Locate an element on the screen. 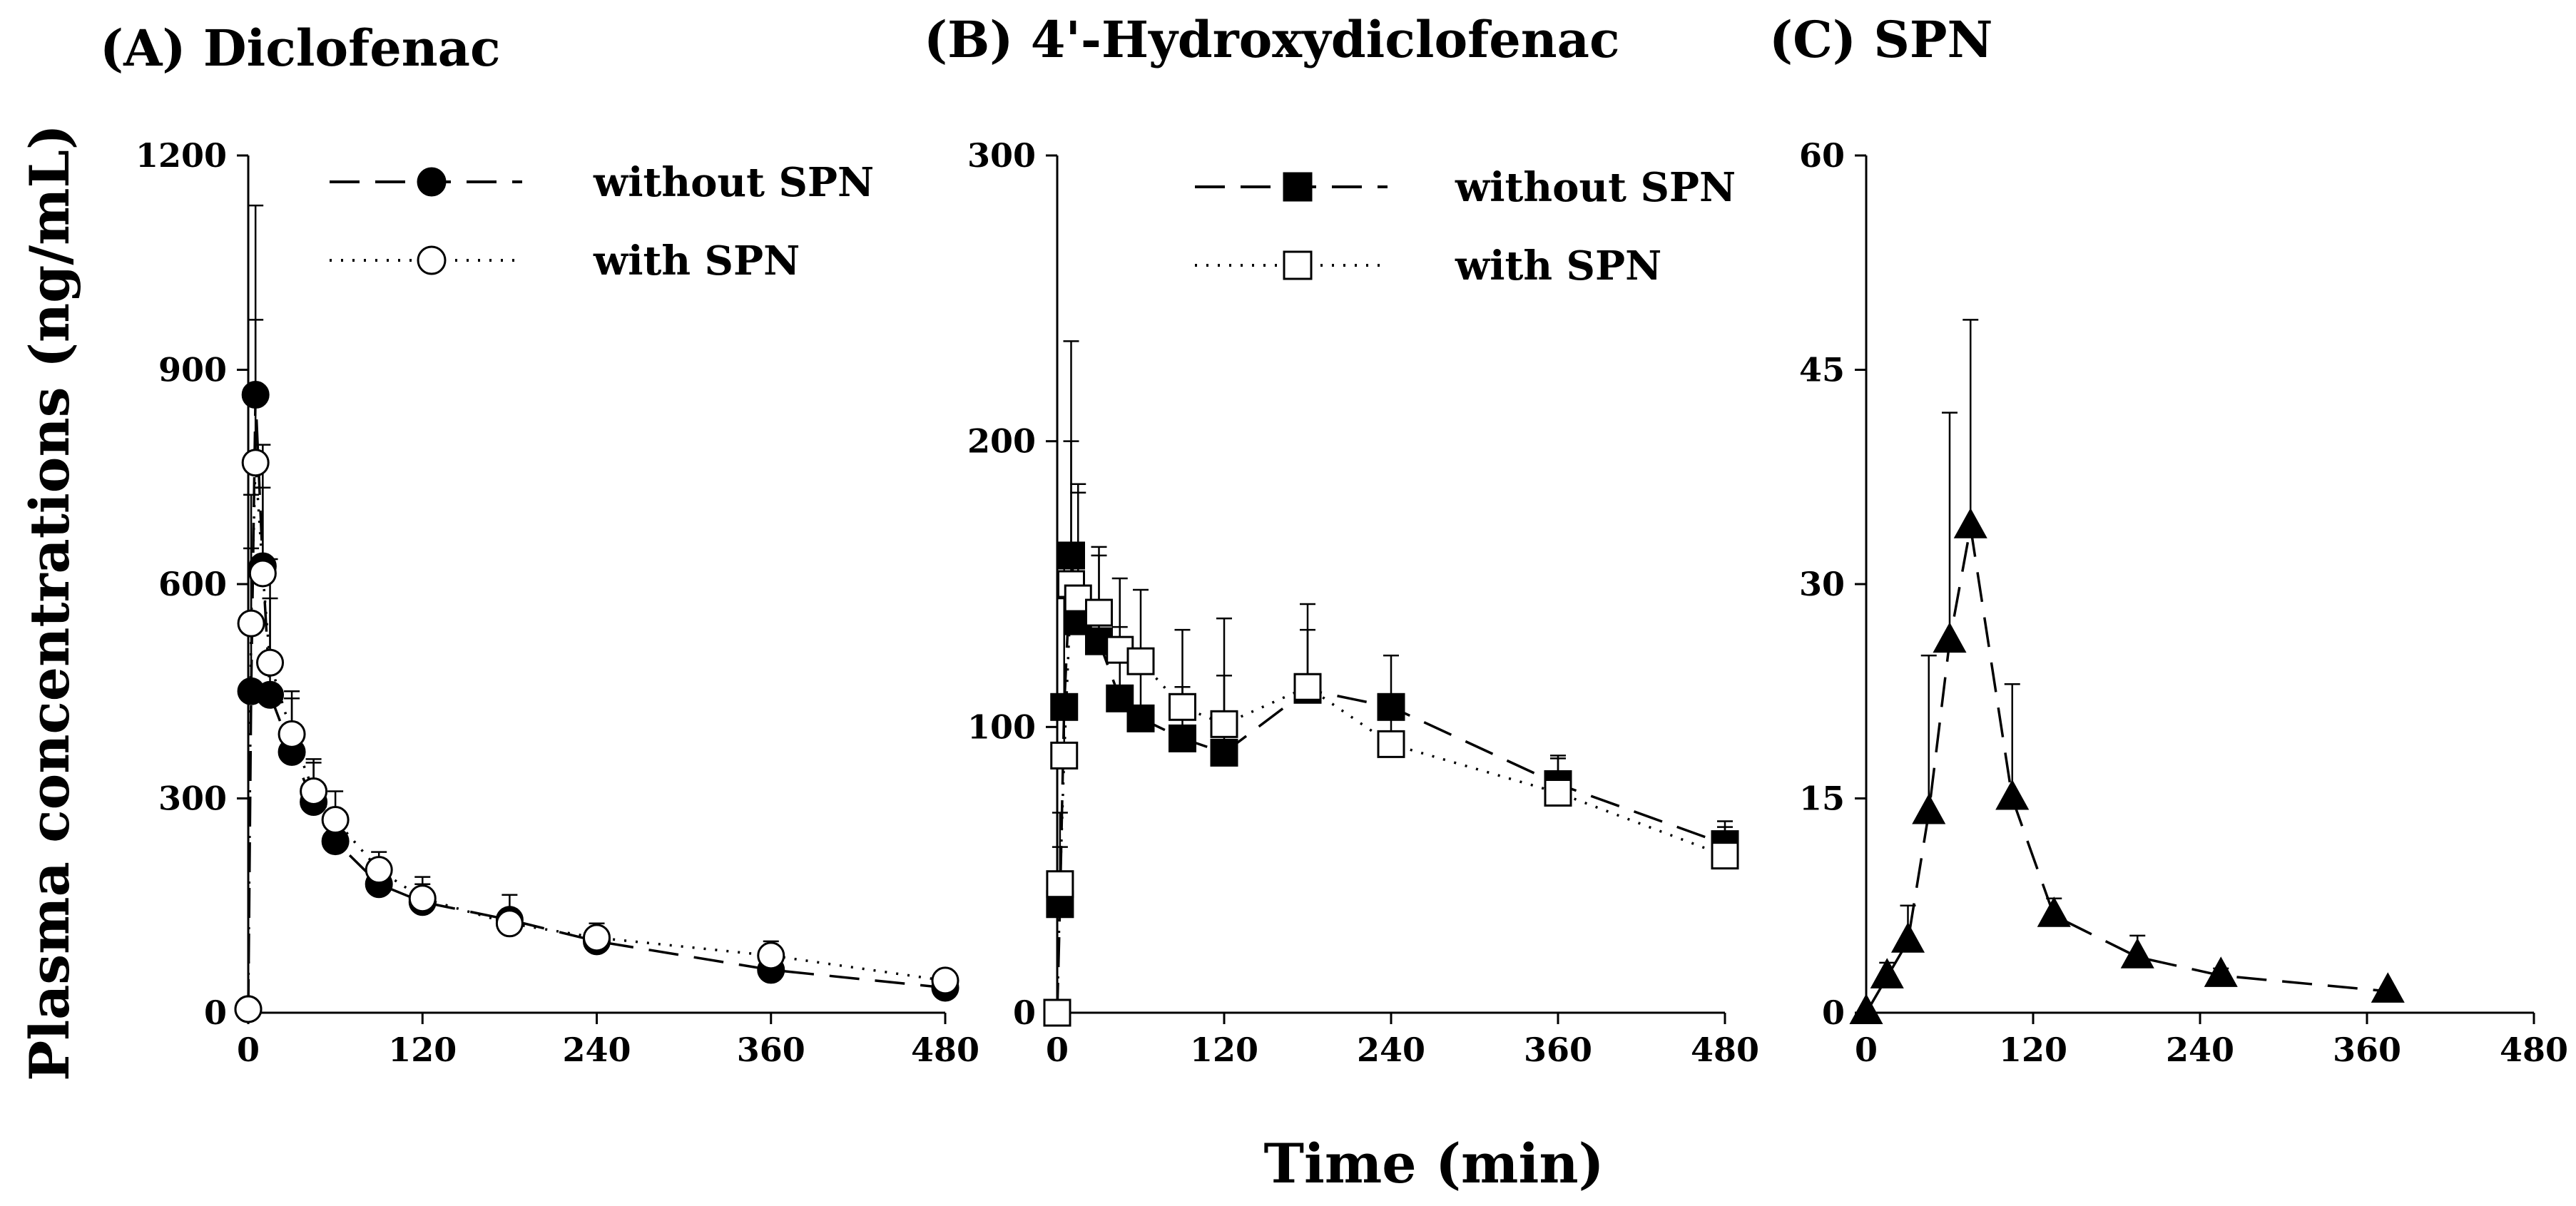 This screenshot has width=2576, height=1206. x-axis-title: Time (min) is located at coordinates (1433, 1163).